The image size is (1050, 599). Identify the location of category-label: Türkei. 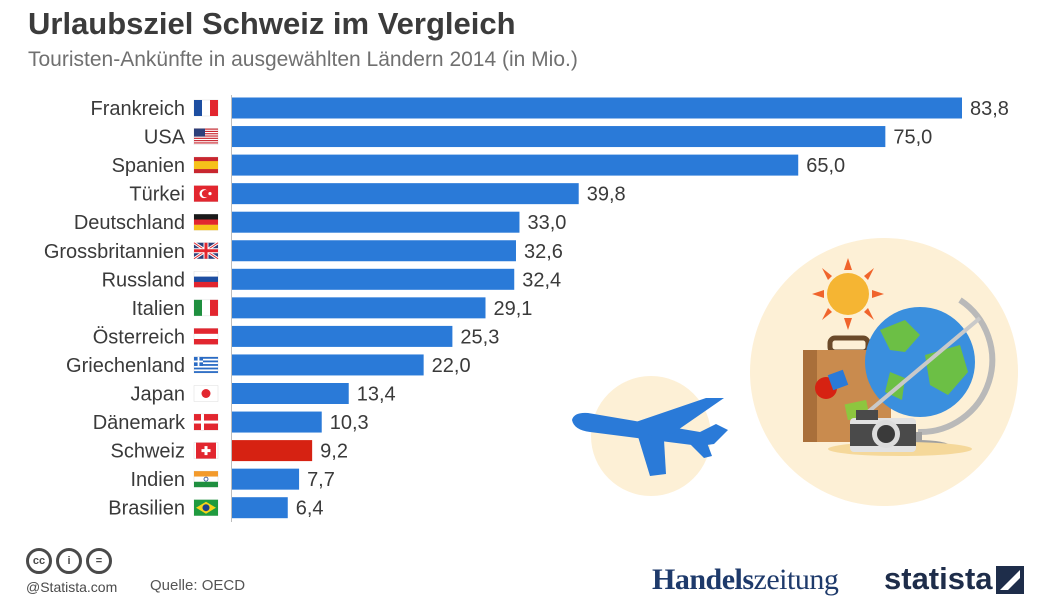
(157, 195).